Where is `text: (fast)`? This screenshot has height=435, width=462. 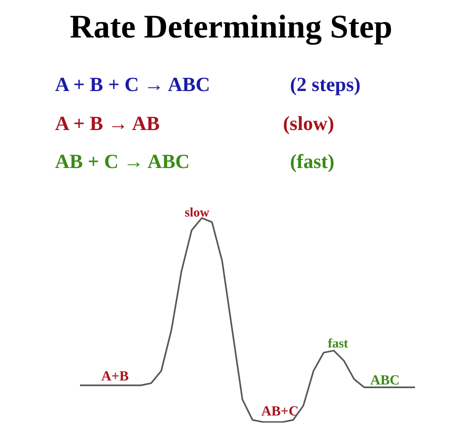 text: (fast) is located at coordinates (312, 162).